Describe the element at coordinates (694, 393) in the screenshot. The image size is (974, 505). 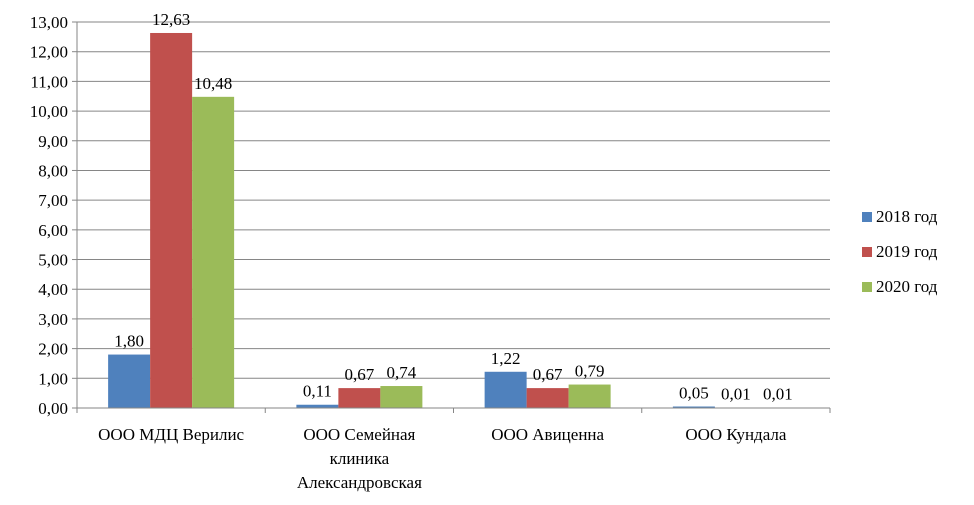
I see `data-label: 0,05` at that location.